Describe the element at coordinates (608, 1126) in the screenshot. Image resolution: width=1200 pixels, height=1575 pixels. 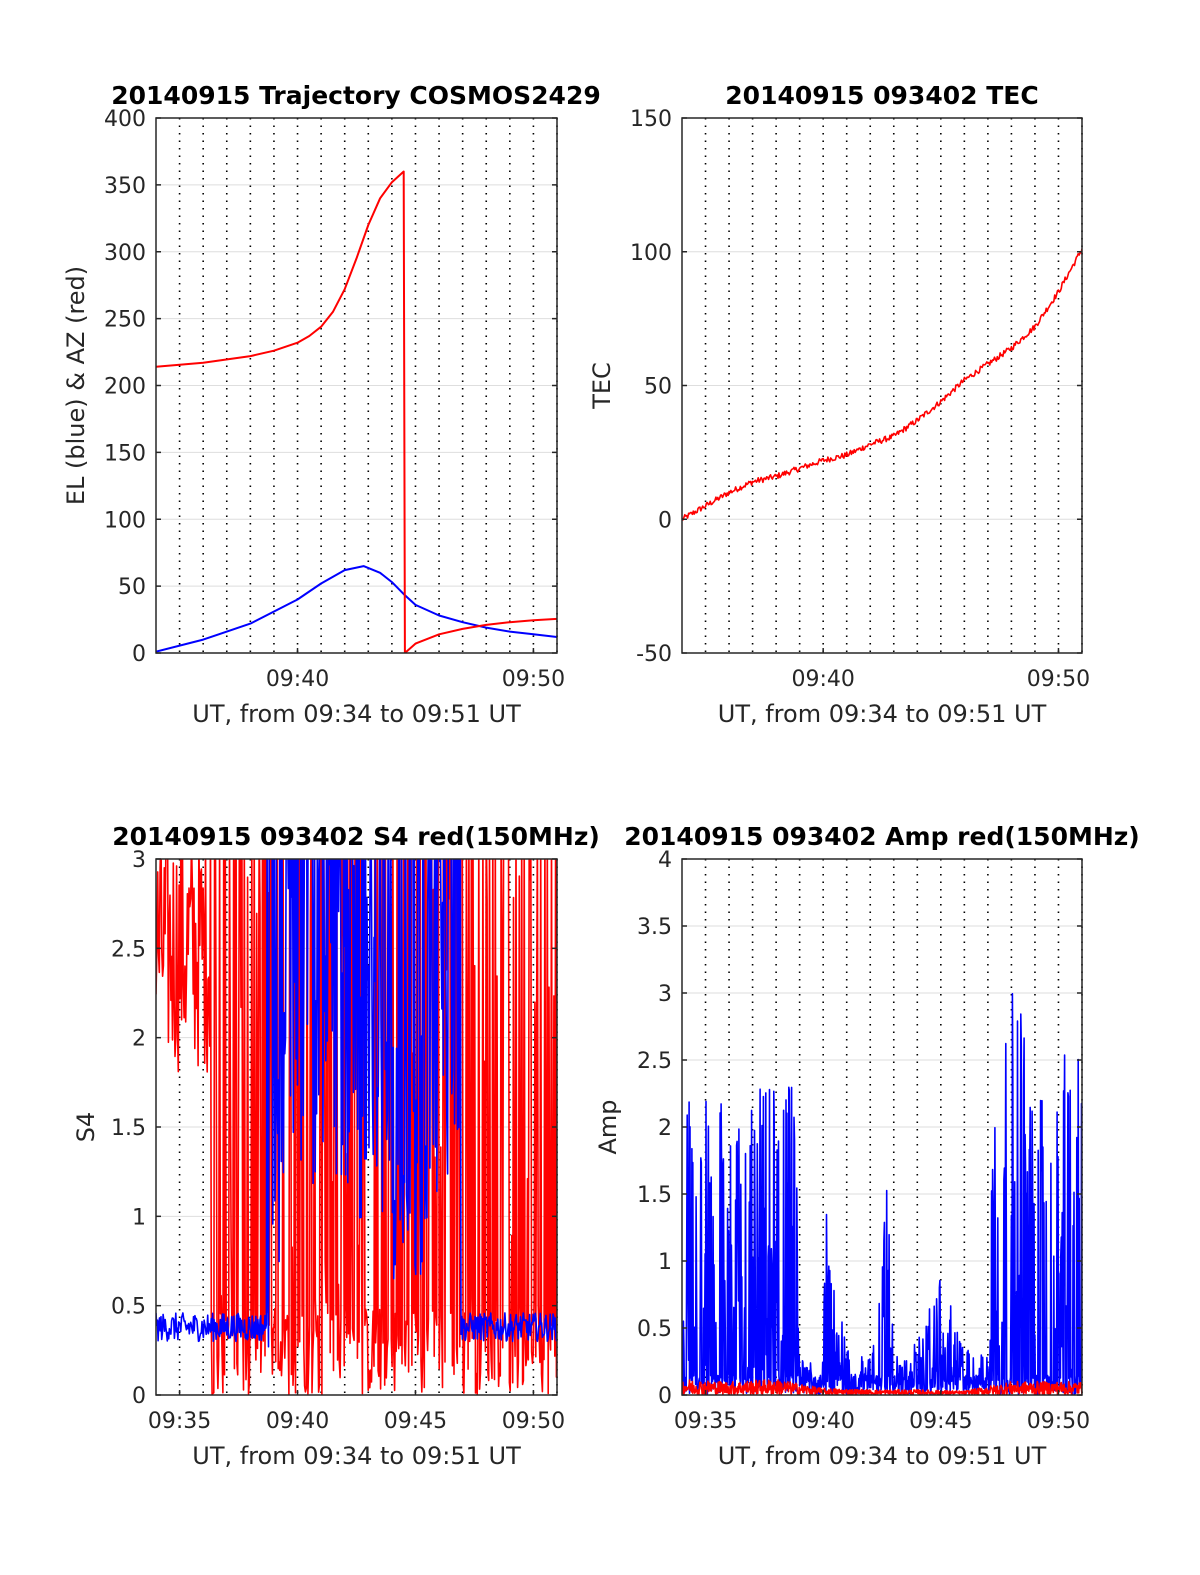
I see `y-axis-label: Amp` at that location.